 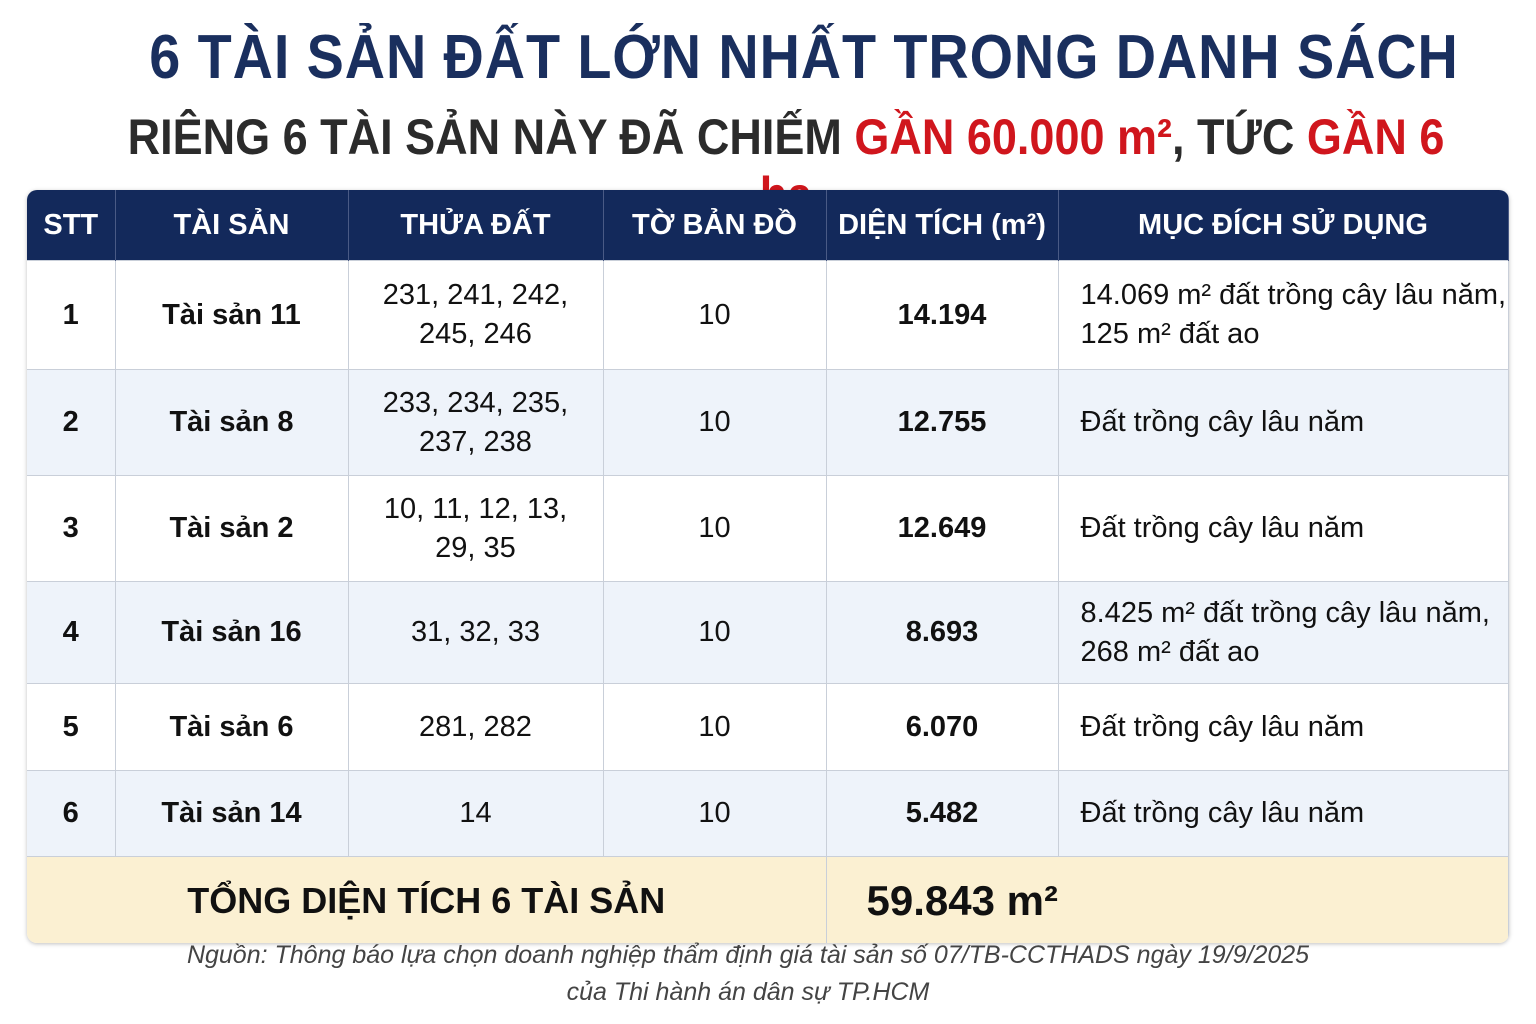 I want to click on title: 6 TÀI SẢN ĐẤT LỚN NHẤT TRONG DANH SÁCH, so click(x=804, y=57).